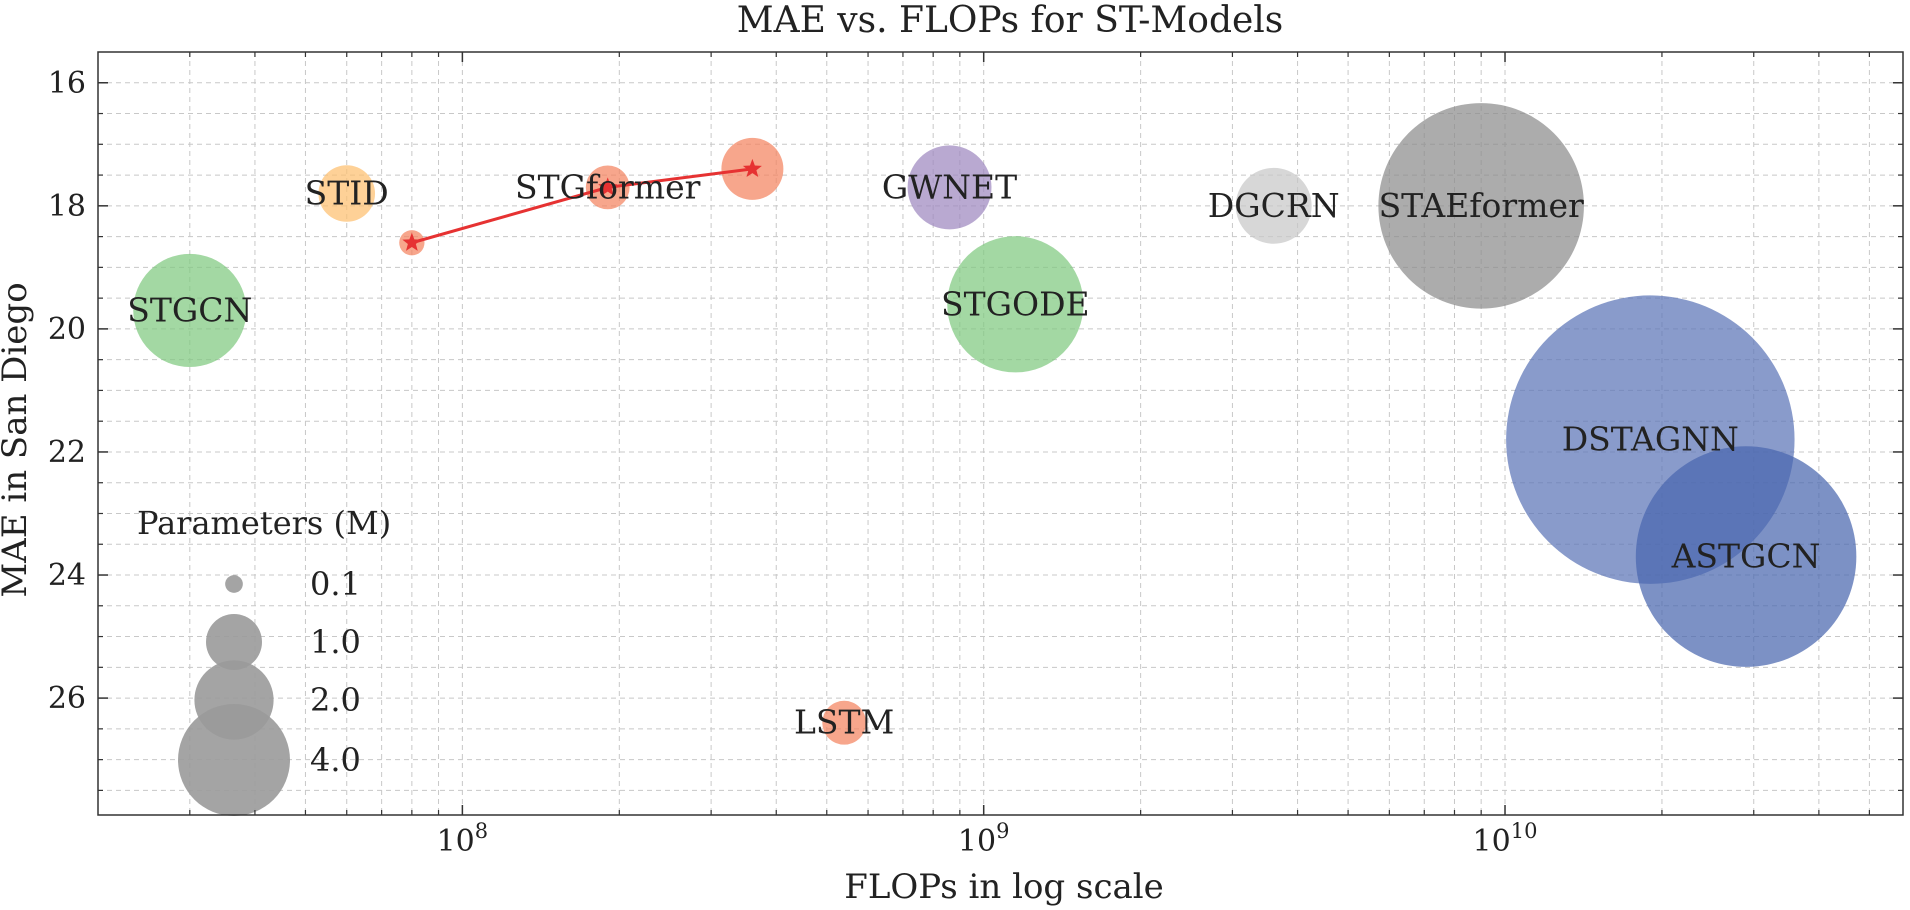 The width and height of the screenshot is (1910, 910). What do you see at coordinates (67, 329) in the screenshot?
I see `y-tick-label: 20` at bounding box center [67, 329].